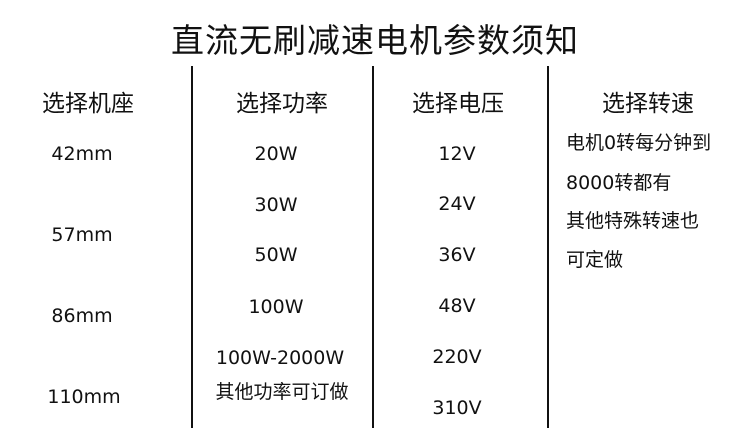 This screenshot has width=750, height=428. Describe the element at coordinates (595, 260) in the screenshot. I see `speed-note-line: 可定做` at that location.